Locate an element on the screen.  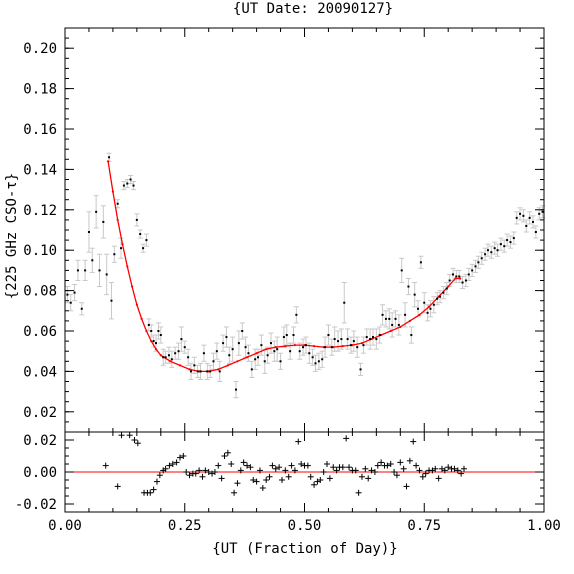
x-axis-label: {UT (Fraction of Day)} is located at coordinates (304, 549).